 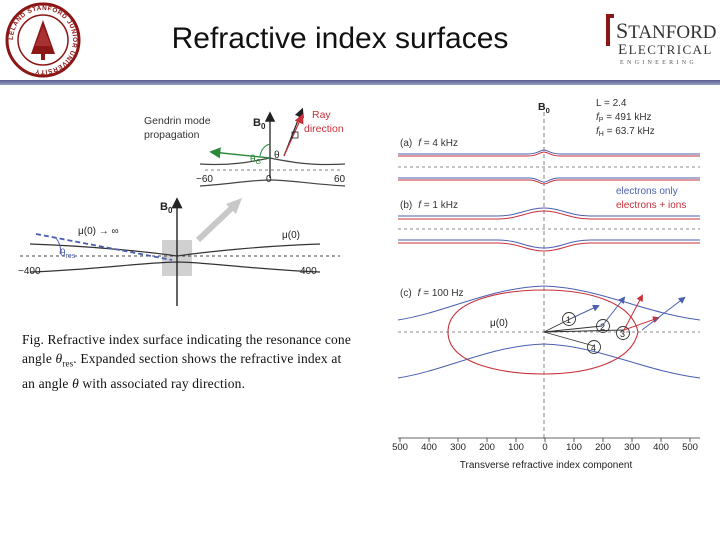 I want to click on zoom-axis-center: 0, so click(x=269, y=179).